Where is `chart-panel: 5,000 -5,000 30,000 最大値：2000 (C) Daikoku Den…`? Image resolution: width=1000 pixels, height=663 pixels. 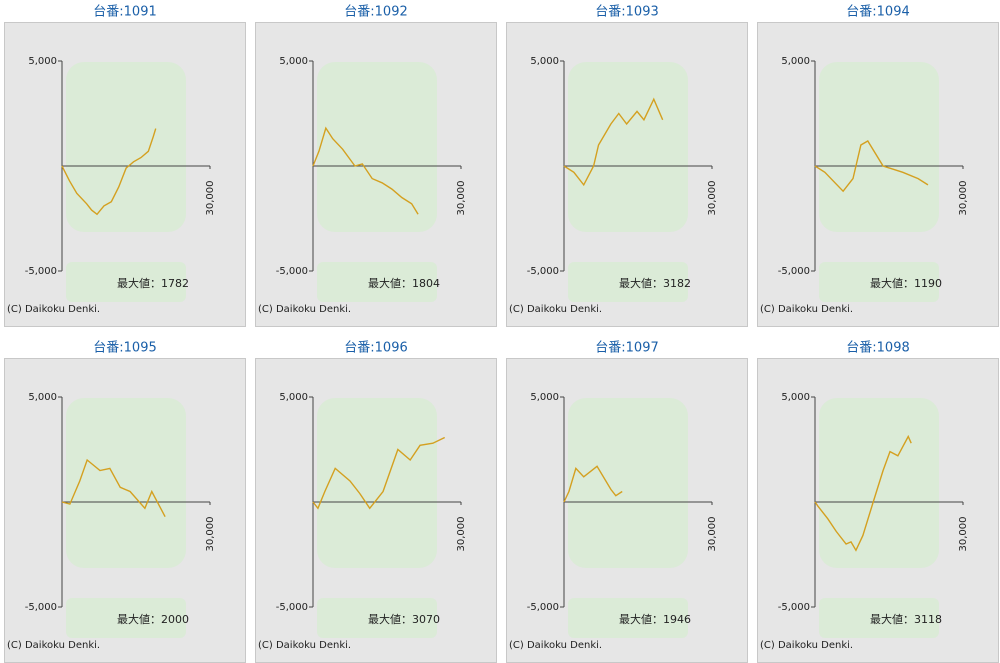
chart-panel: 5,000 -5,000 30,000 最大値：2000 (C) Daikoku Den… is located at coordinates (125, 510).